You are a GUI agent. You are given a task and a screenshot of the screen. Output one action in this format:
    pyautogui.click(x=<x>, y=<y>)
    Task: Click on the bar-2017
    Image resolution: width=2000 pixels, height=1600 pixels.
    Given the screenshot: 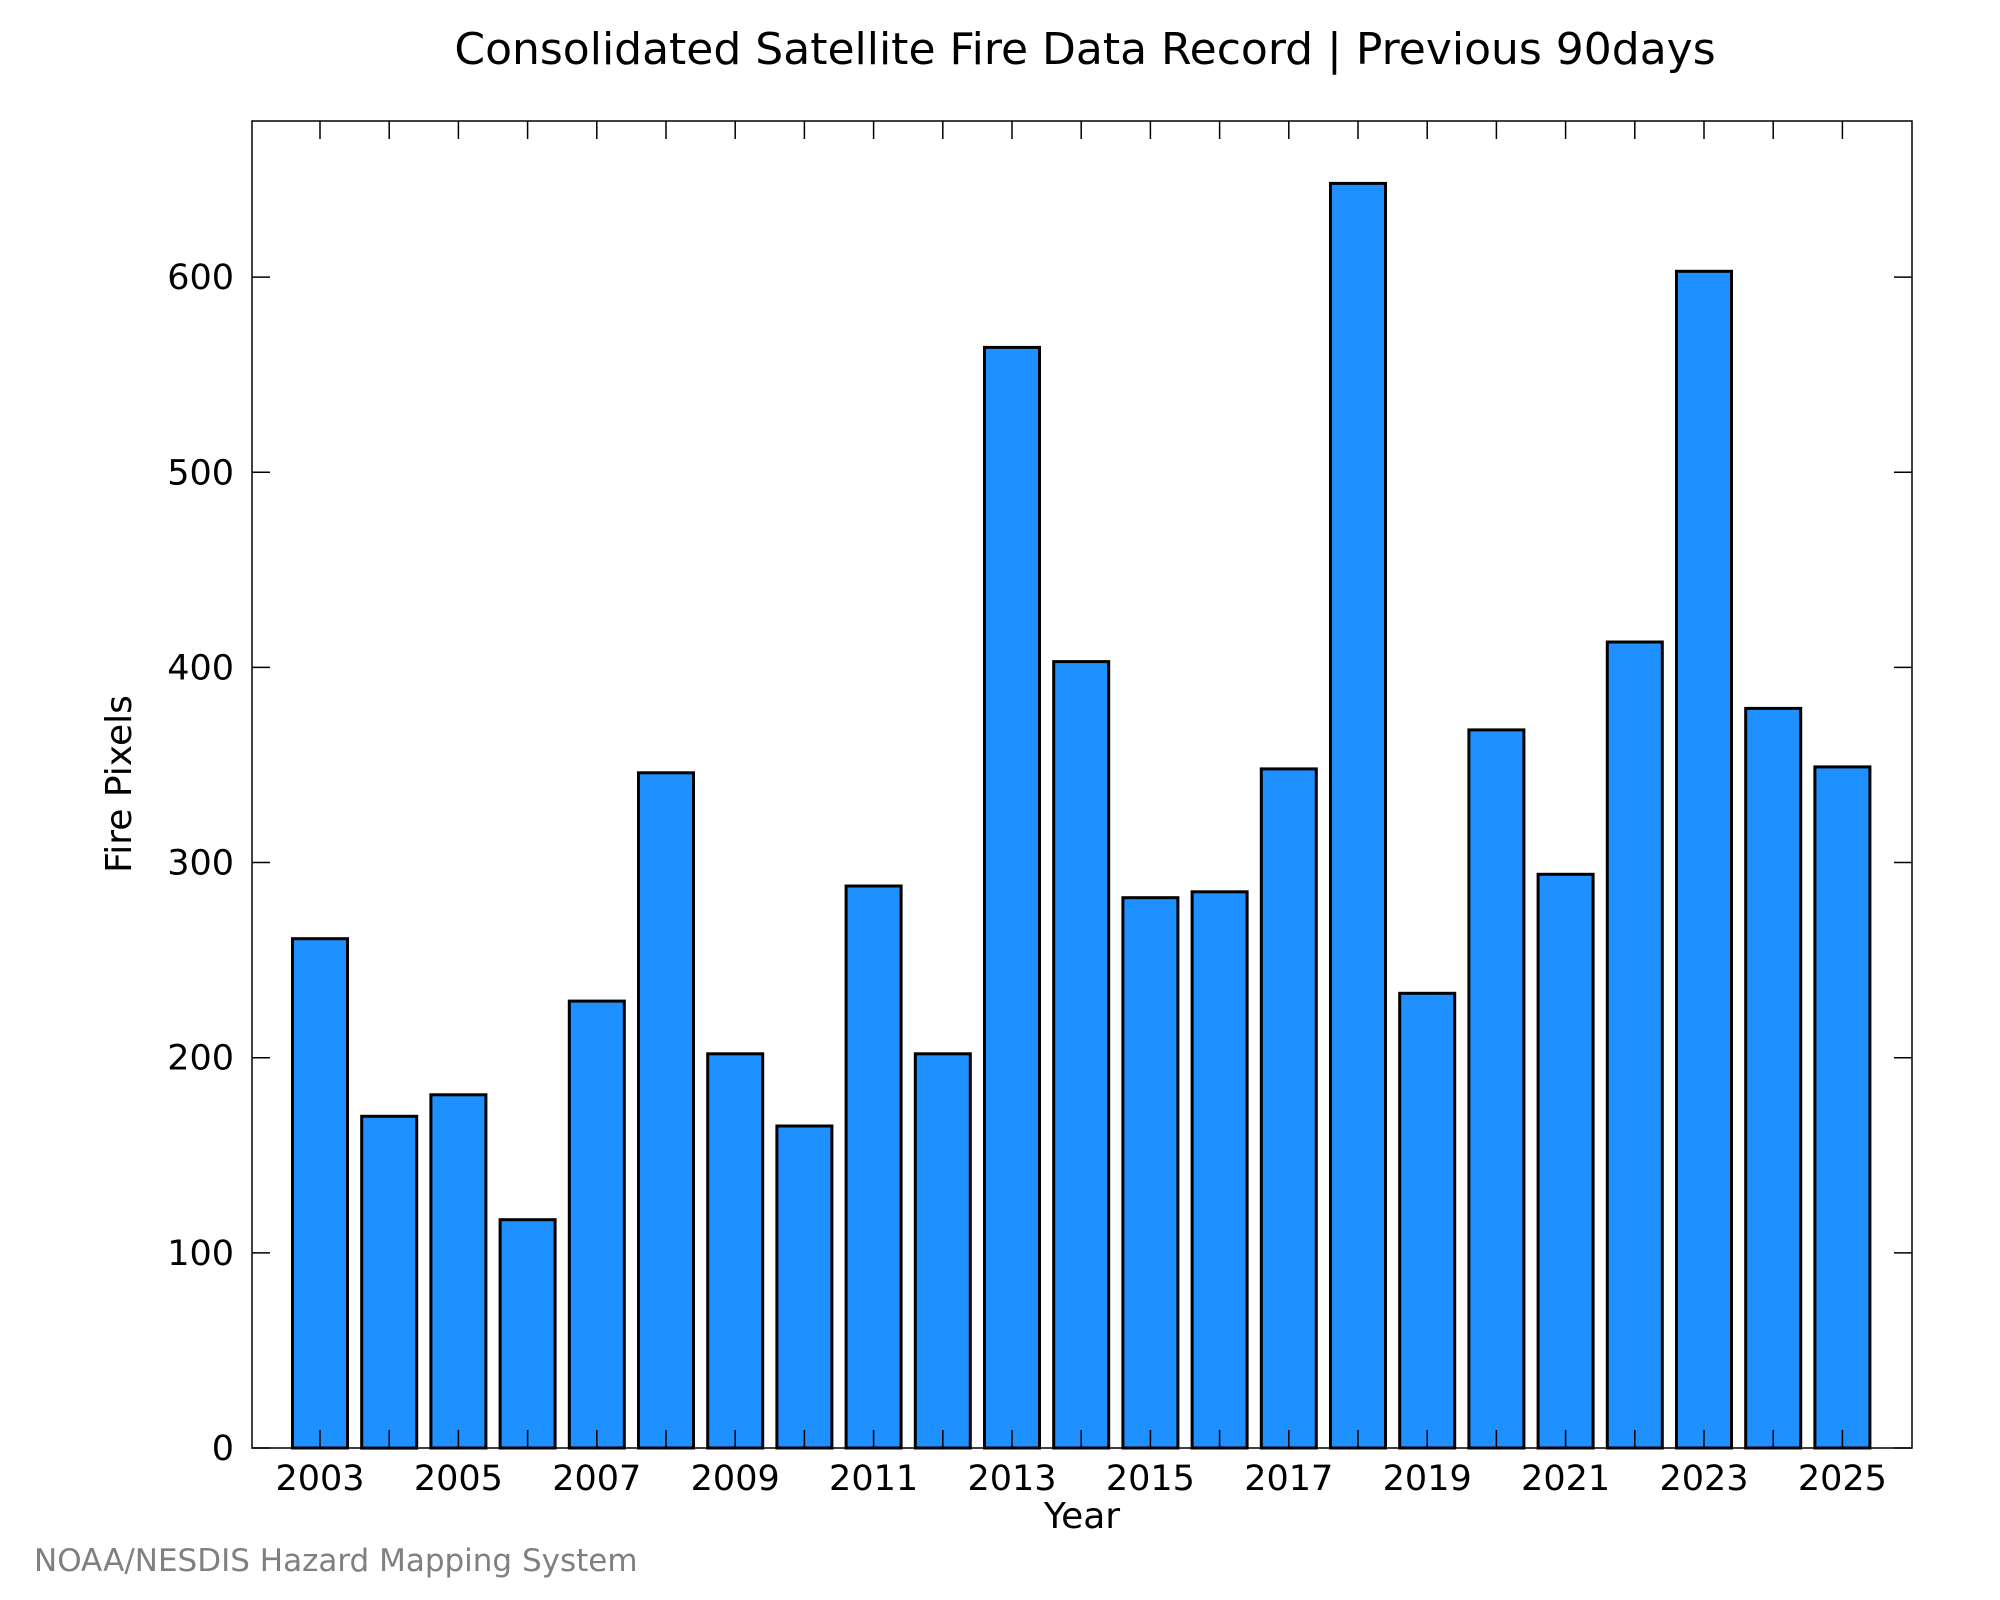 What is the action you would take?
    pyautogui.click(x=1288, y=1108)
    